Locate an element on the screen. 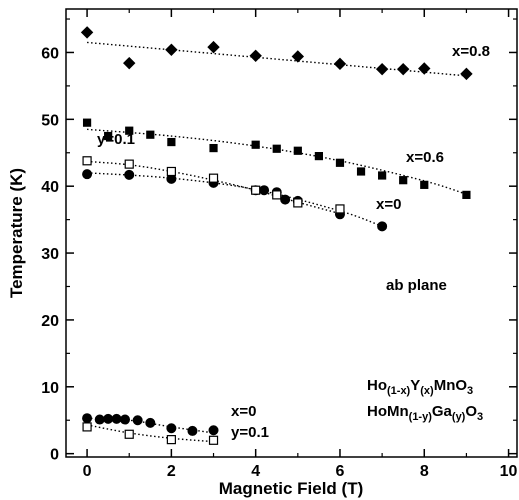  annotation-y01-upper: y=0.1 is located at coordinates (116, 139).